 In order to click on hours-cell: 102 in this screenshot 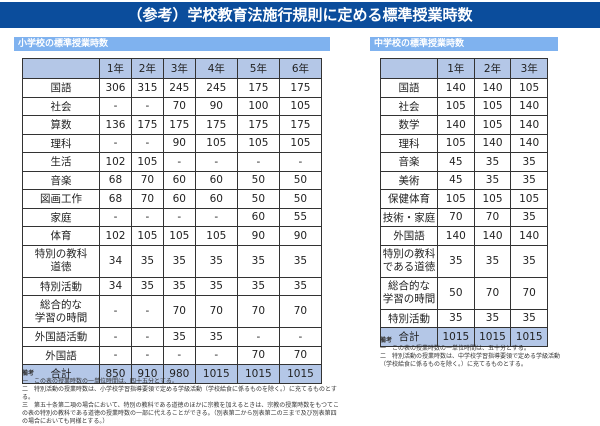, I will do `click(115, 162)`.